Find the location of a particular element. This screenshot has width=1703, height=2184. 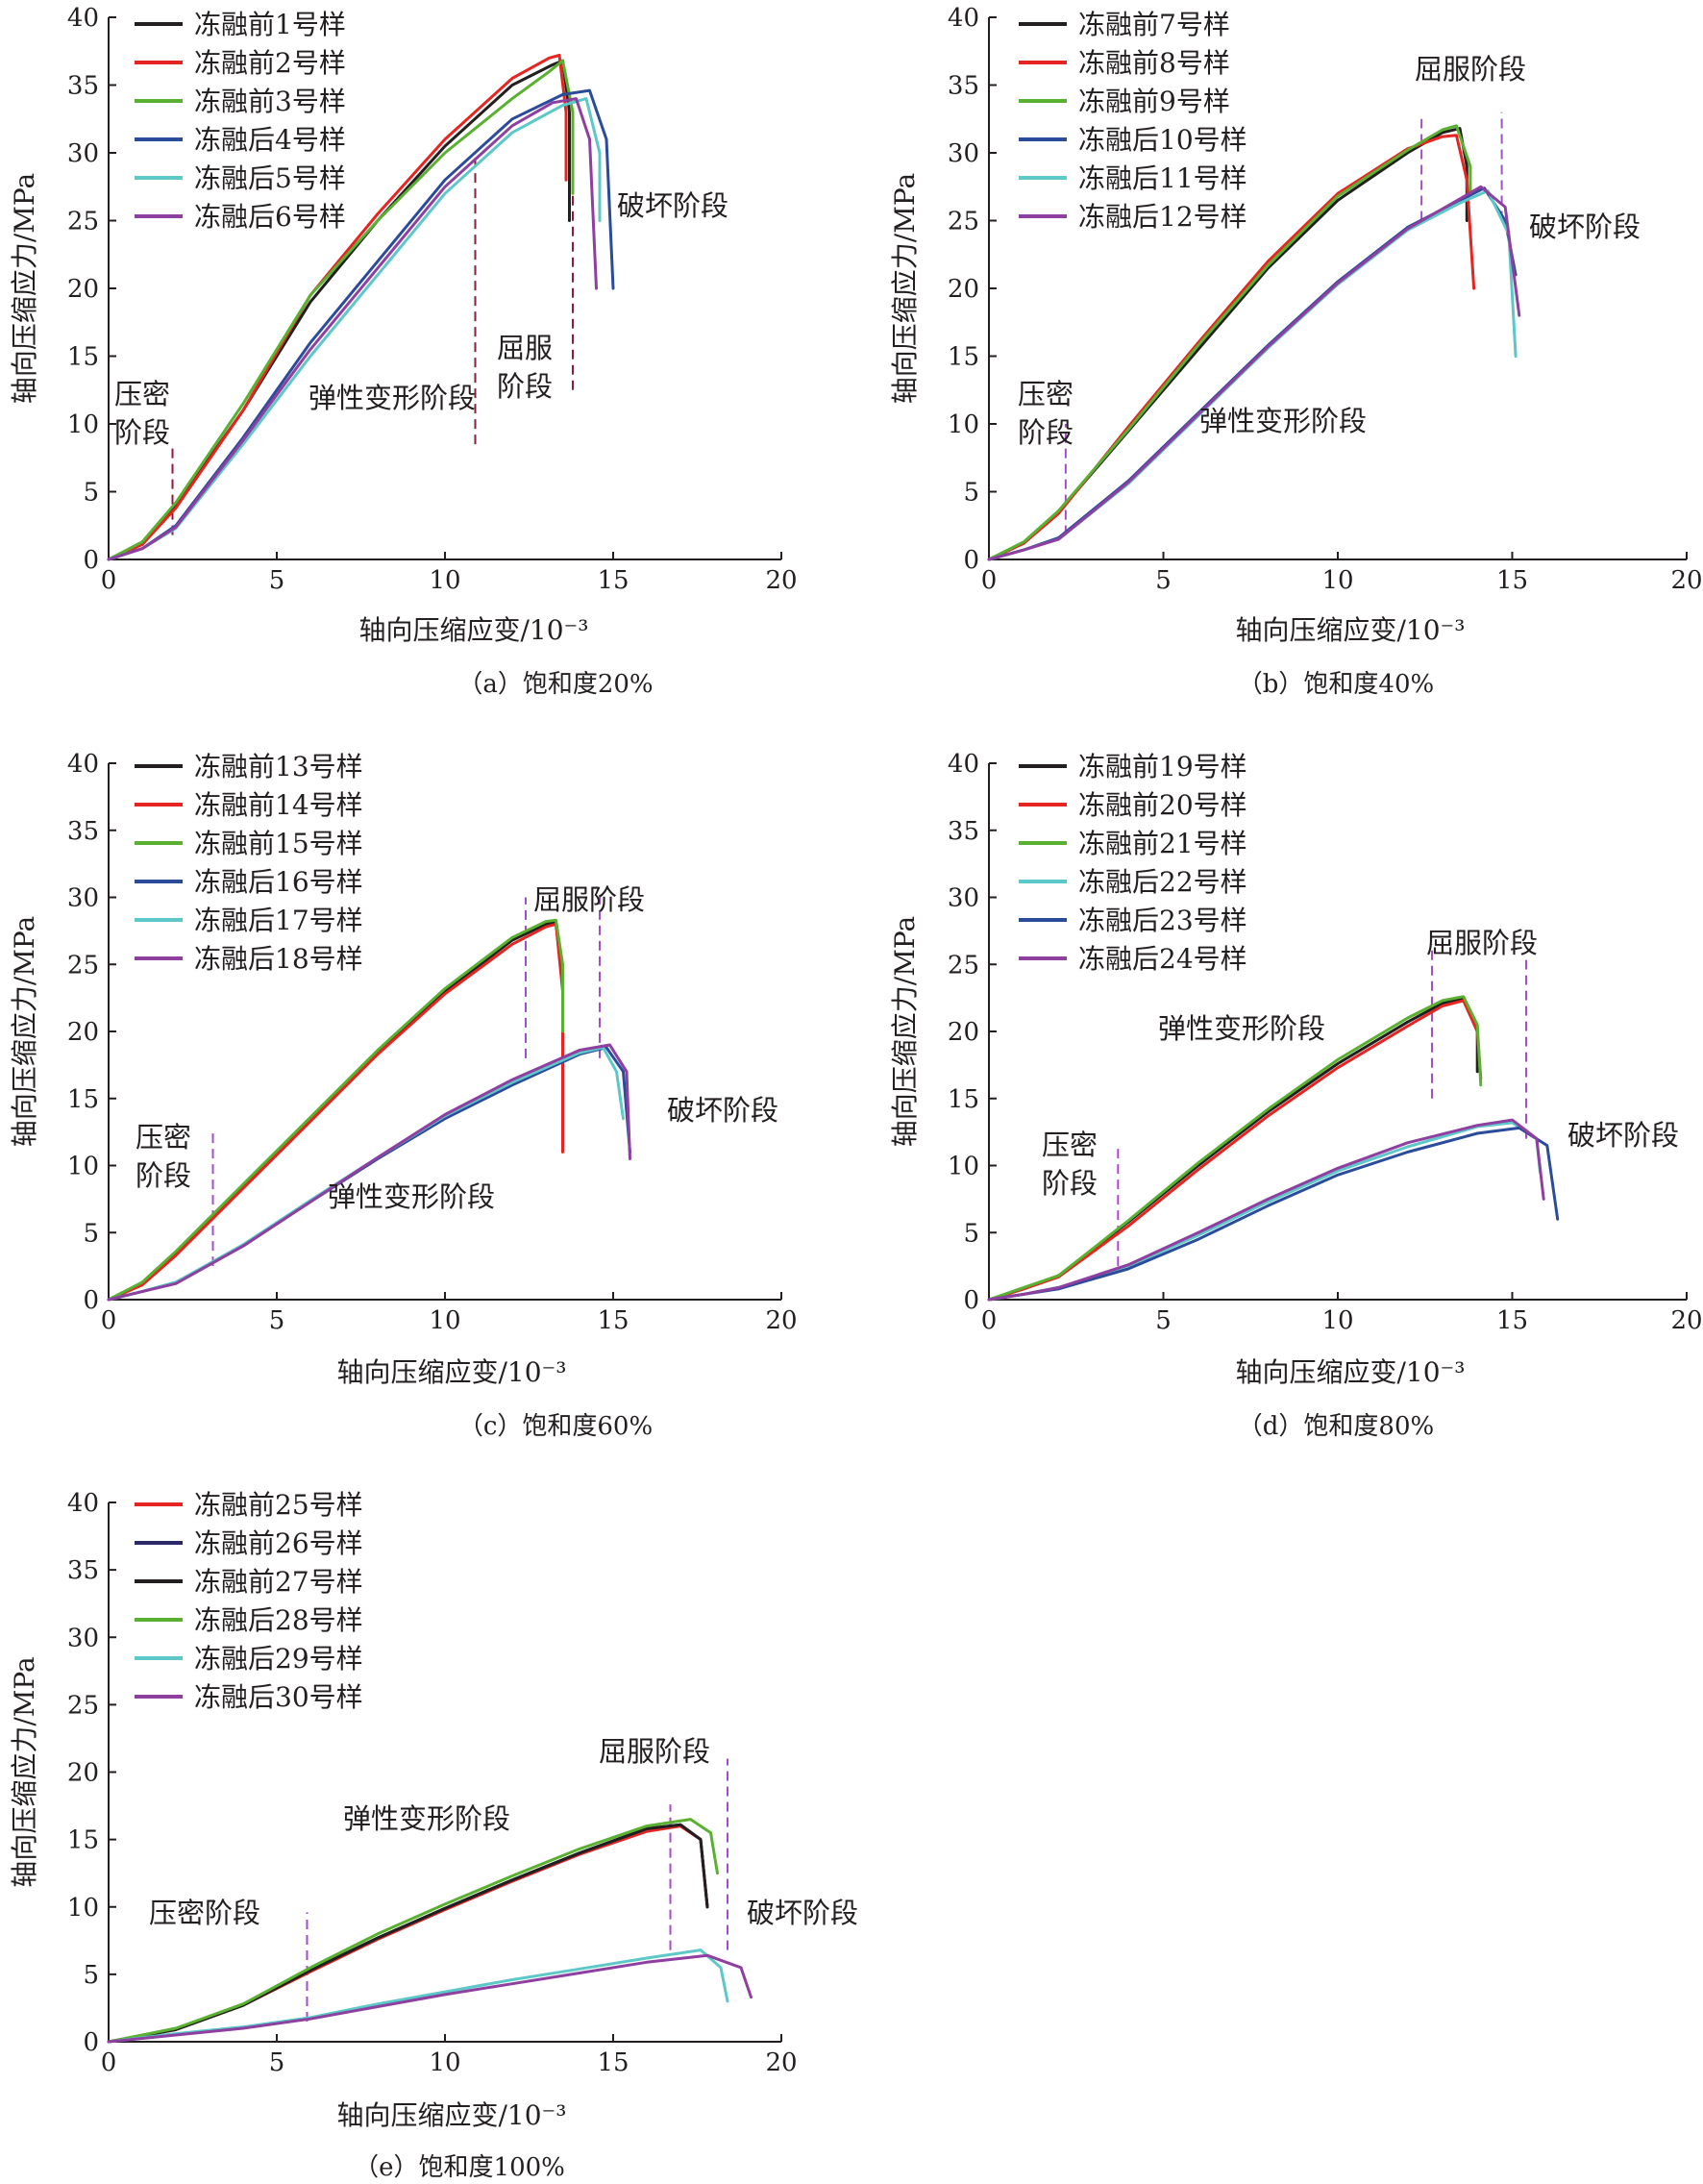

legend-label: 冻融后5号样 is located at coordinates (270, 178).